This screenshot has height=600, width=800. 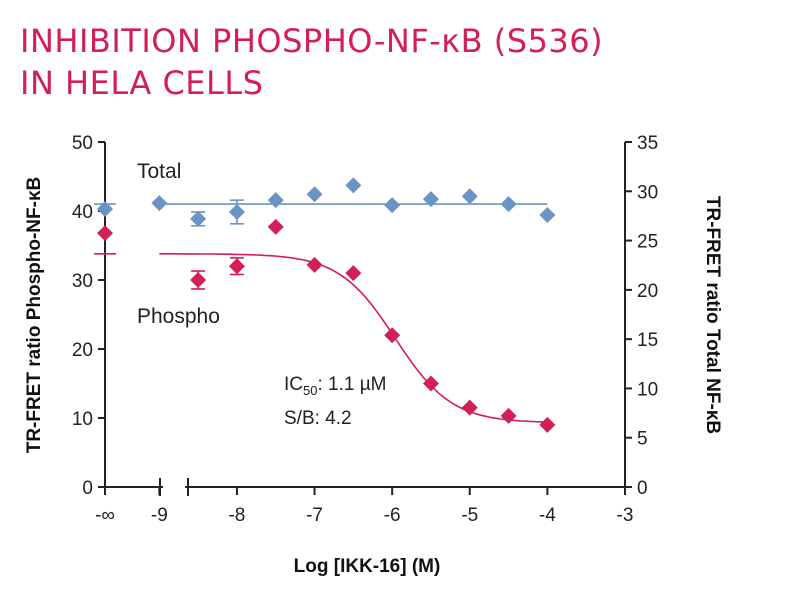 What do you see at coordinates (82, 212) in the screenshot?
I see `y-tick-label-left: 40` at bounding box center [82, 212].